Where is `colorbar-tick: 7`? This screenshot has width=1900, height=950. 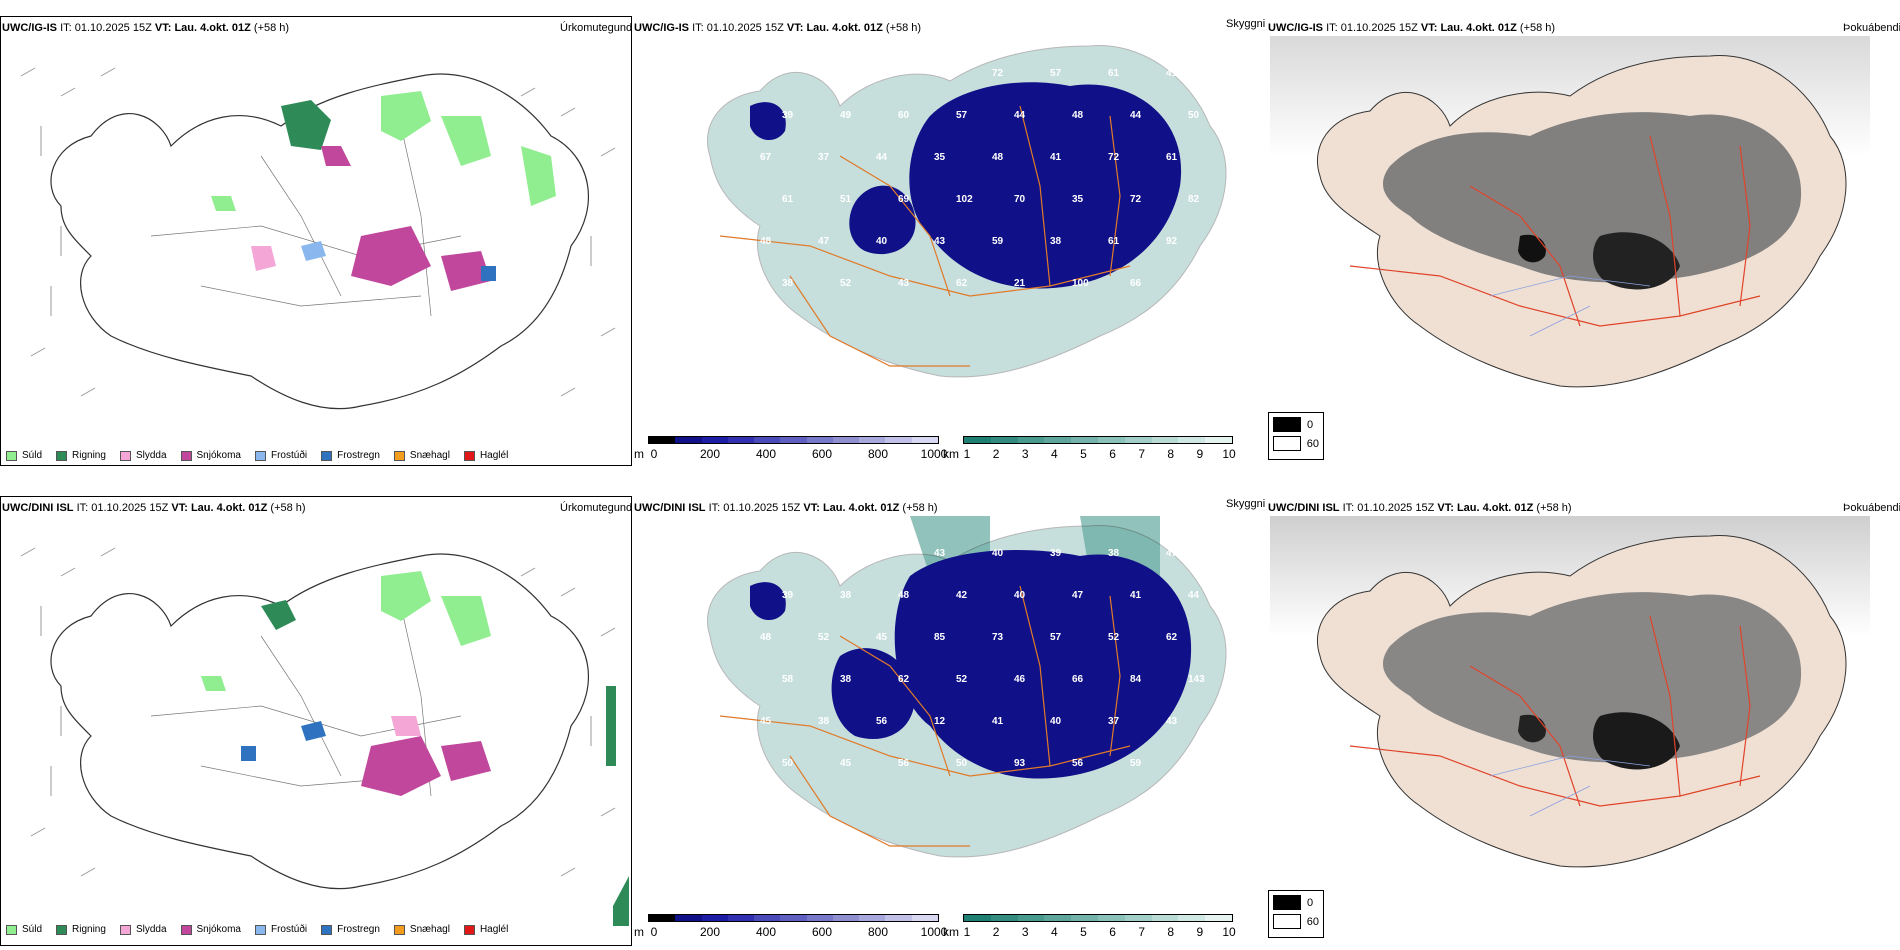 colorbar-tick: 7 is located at coordinates (1141, 932).